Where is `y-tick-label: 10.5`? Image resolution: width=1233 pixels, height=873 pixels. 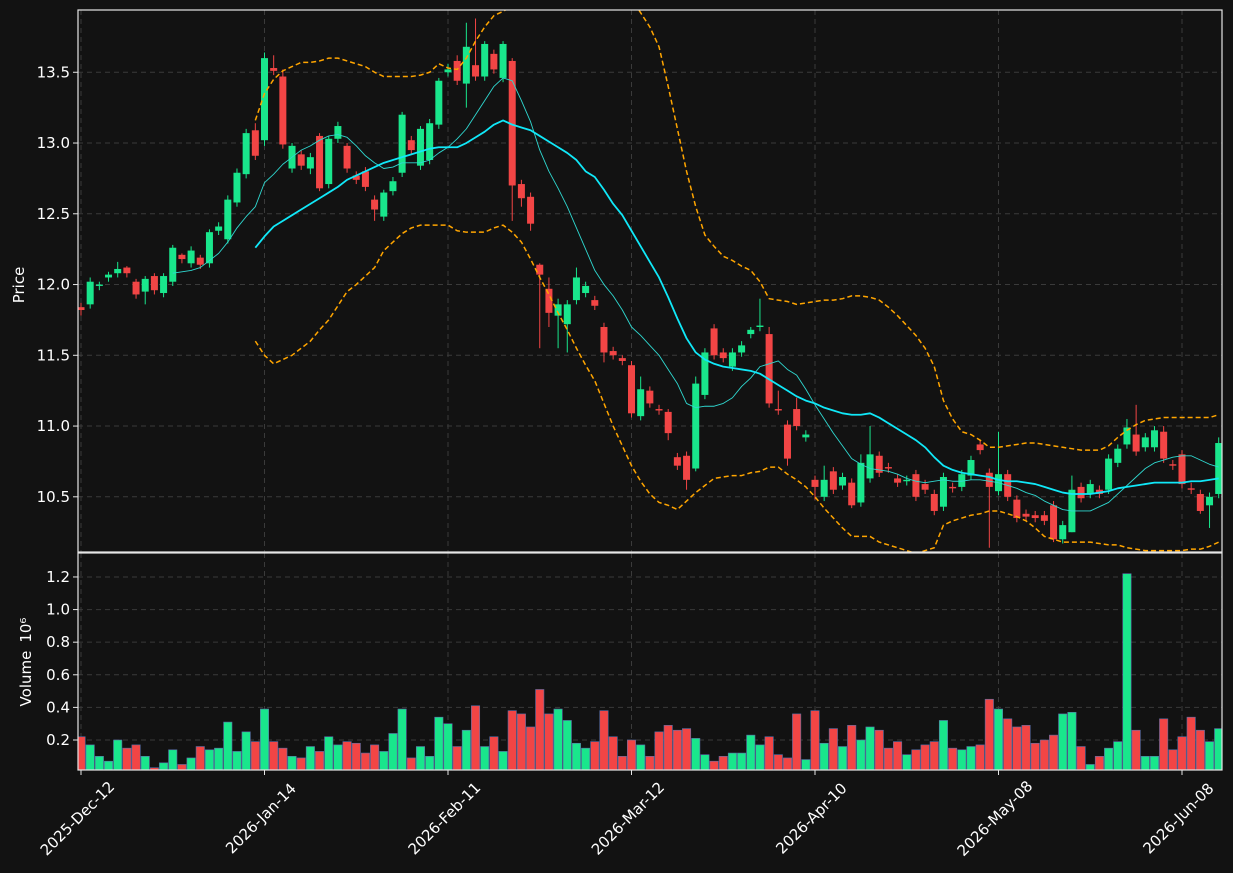
y-tick-label: 10.5 is located at coordinates (53, 497).